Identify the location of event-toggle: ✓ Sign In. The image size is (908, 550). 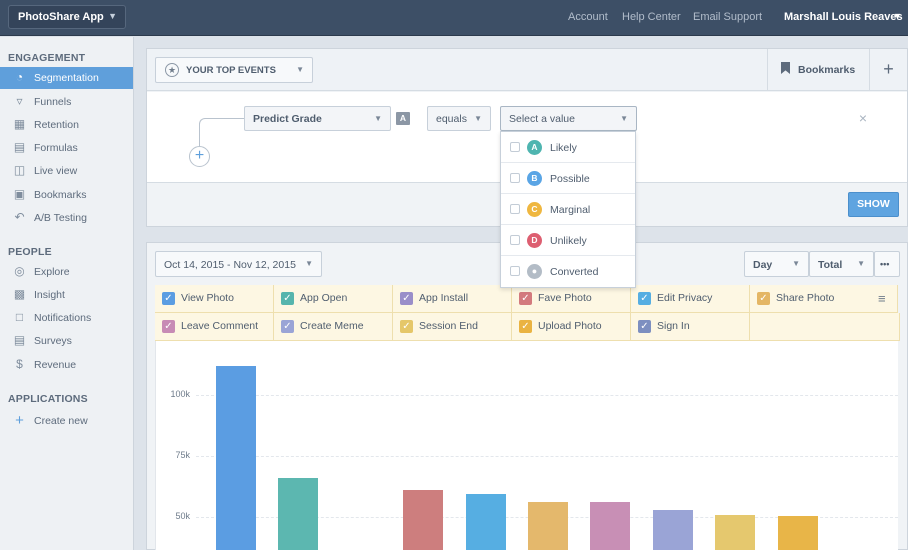
(690, 327).